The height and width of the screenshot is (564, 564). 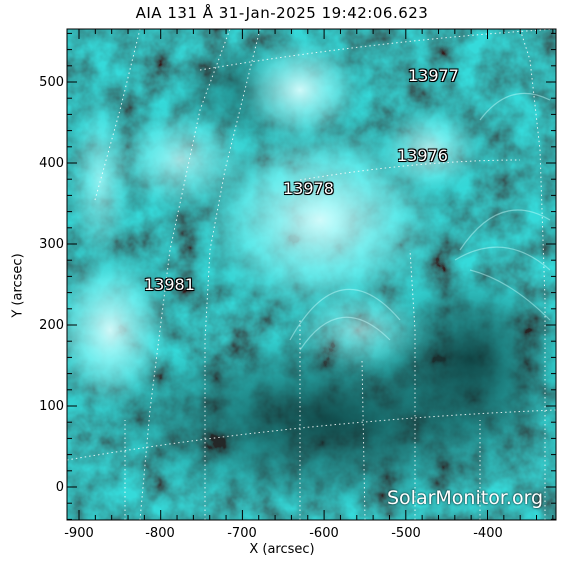 What do you see at coordinates (51, 163) in the screenshot?
I see `y-tick-label: 400` at bounding box center [51, 163].